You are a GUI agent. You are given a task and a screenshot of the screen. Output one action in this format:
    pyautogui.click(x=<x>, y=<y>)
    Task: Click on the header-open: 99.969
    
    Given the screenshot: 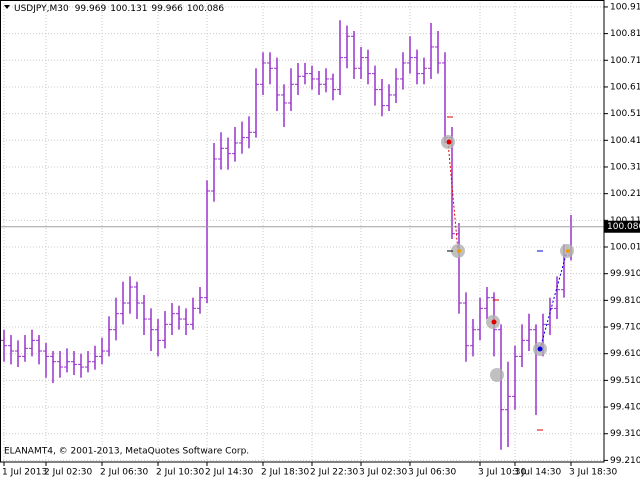 What is the action you would take?
    pyautogui.click(x=91, y=9)
    